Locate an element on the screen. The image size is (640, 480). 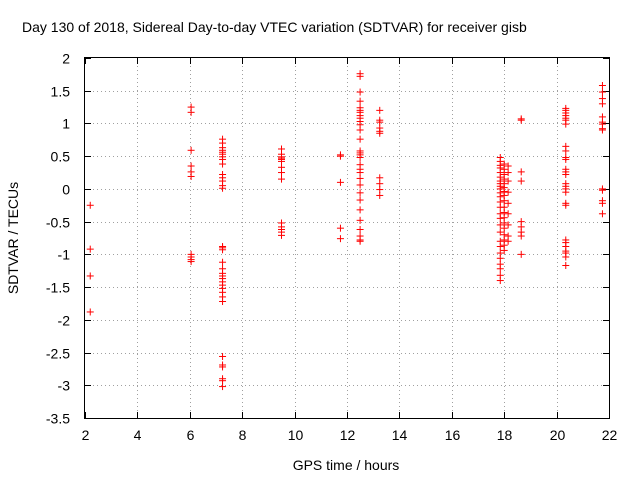
y-tick-label: -0.5 is located at coordinates (58, 223).